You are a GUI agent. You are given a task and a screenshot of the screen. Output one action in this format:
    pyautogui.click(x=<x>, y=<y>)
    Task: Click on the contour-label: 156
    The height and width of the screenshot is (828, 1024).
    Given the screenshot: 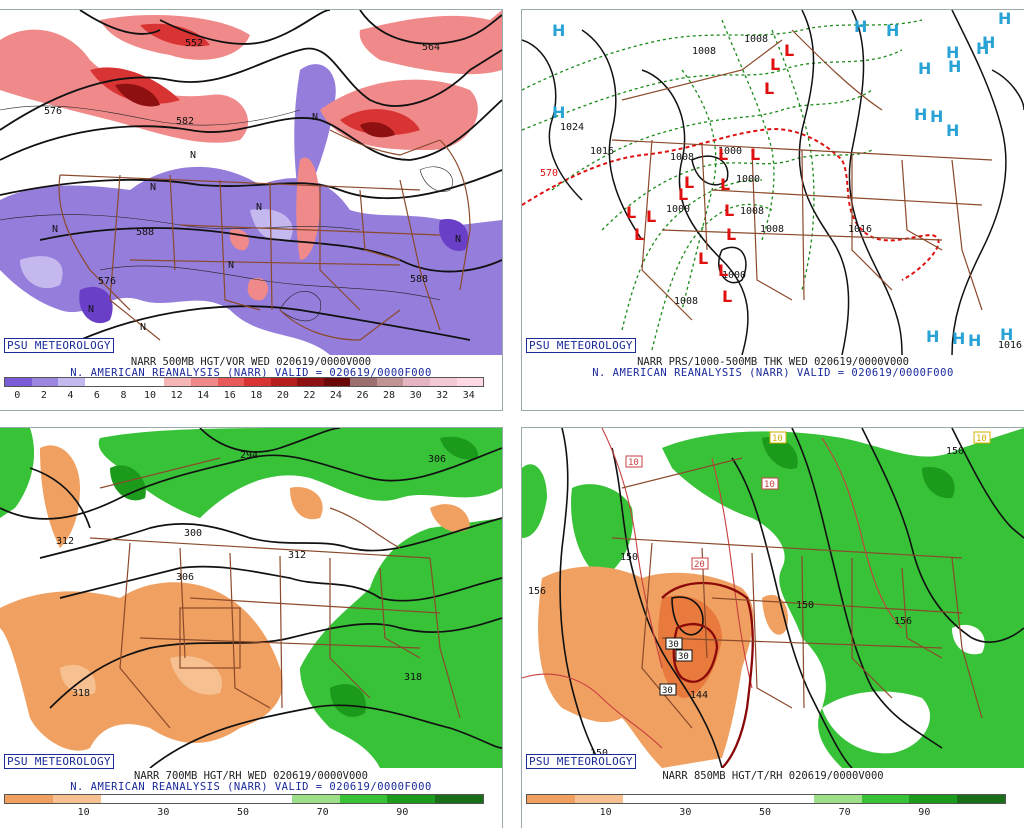 What is the action you would take?
    pyautogui.click(x=903, y=621)
    